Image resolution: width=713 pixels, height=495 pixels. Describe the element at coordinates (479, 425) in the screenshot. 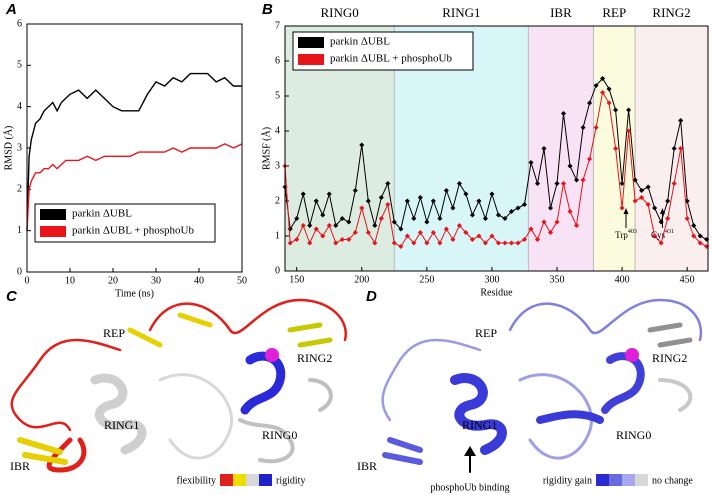

I see `domain-label: RING1` at that location.